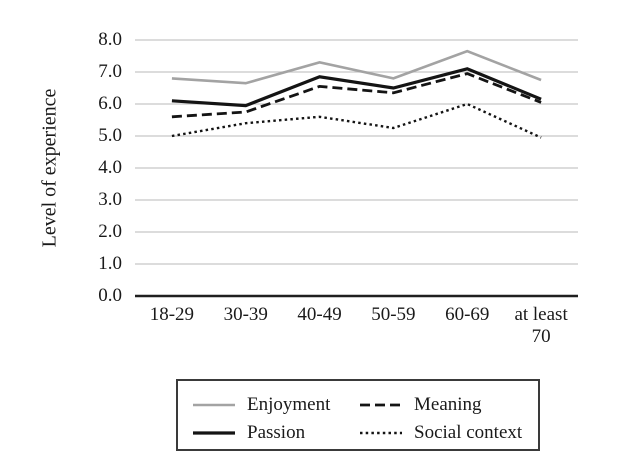 Image resolution: width=640 pixels, height=466 pixels. What do you see at coordinates (110, 103) in the screenshot?
I see `y-tick-label: 6.0` at bounding box center [110, 103].